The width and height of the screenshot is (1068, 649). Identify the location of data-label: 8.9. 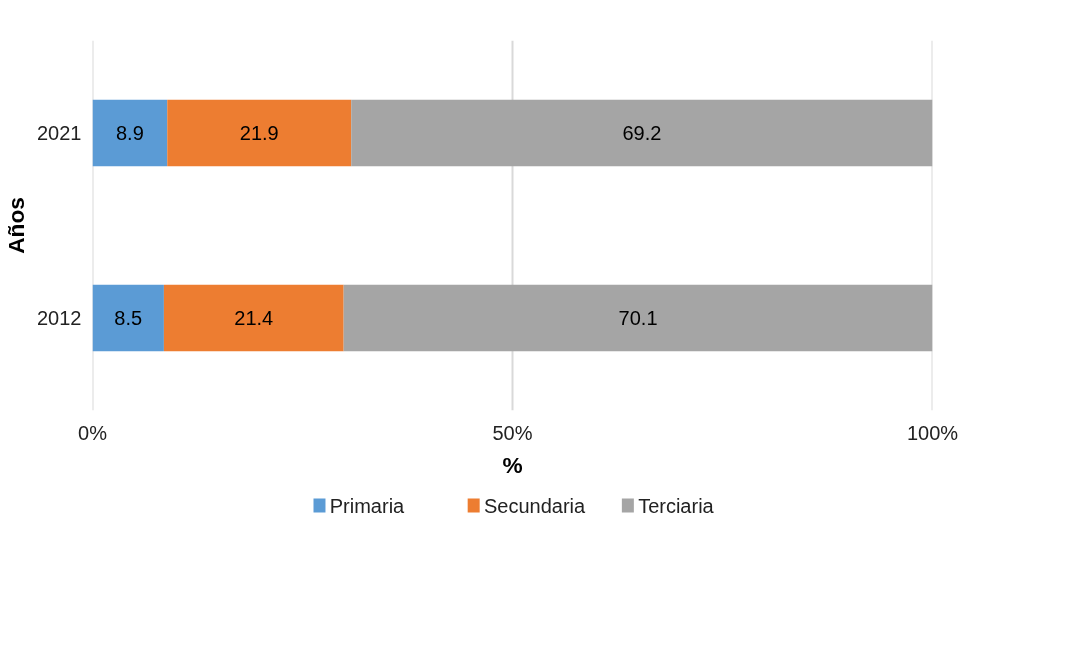
(129, 133).